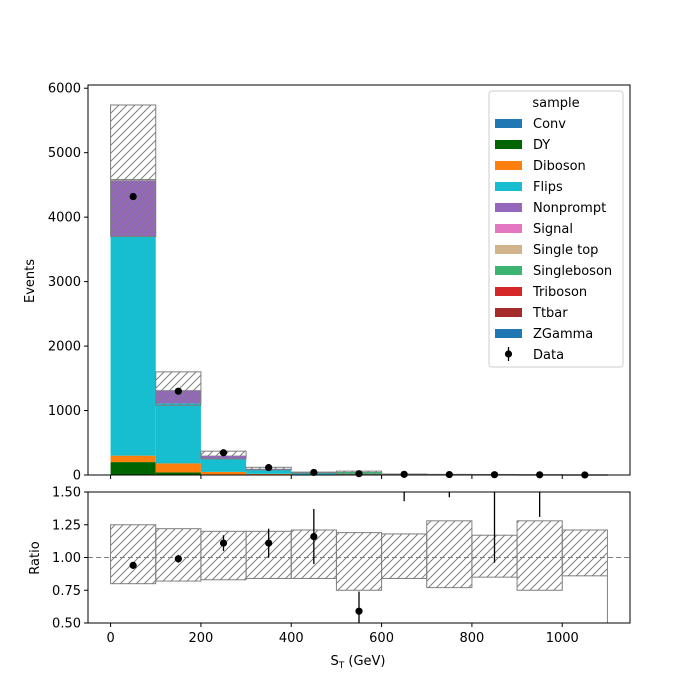 This screenshot has height=700, width=700. Describe the element at coordinates (201, 638) in the screenshot. I see `x-tick-label: 200` at that location.